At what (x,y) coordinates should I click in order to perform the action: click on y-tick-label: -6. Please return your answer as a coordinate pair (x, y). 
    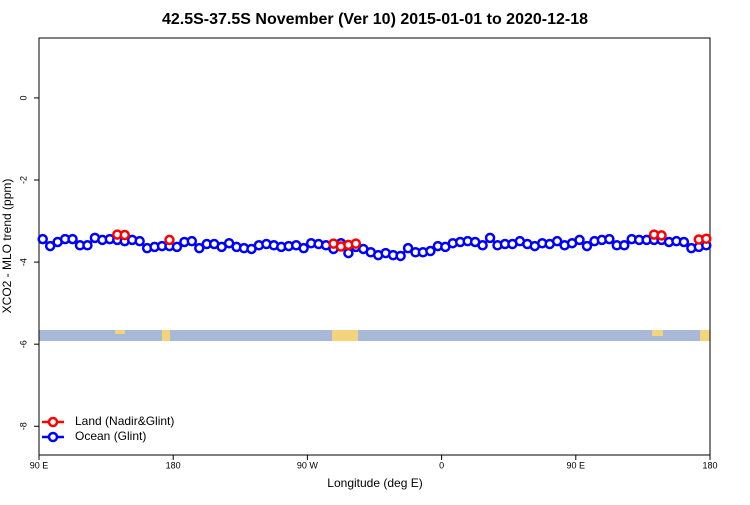
    Looking at the image, I should click on (23, 344).